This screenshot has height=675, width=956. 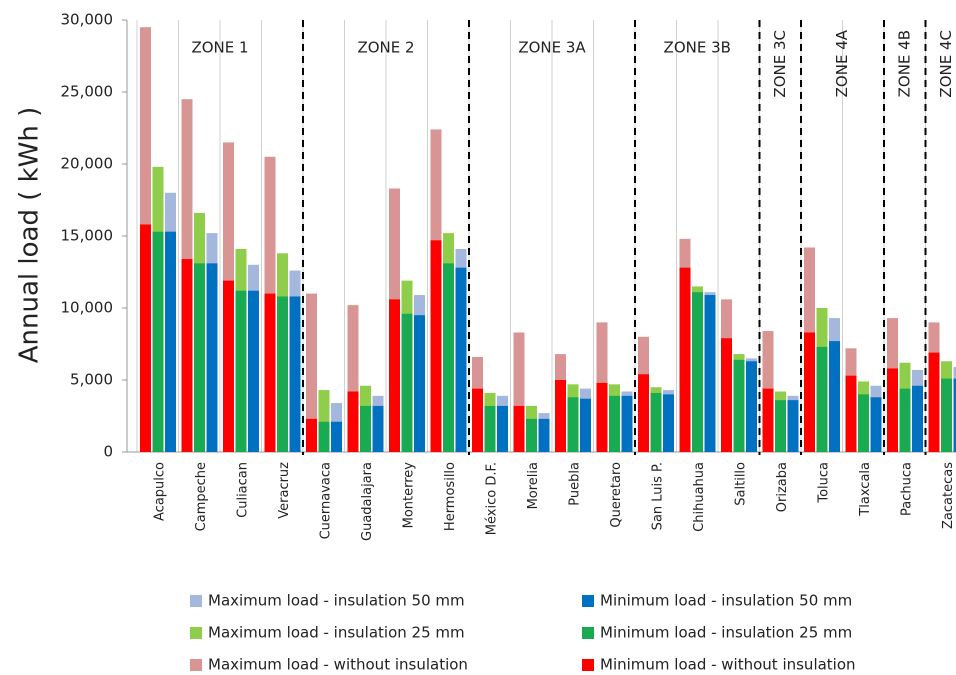 I want to click on zone-label: ZONE 3A, so click(x=552, y=48).